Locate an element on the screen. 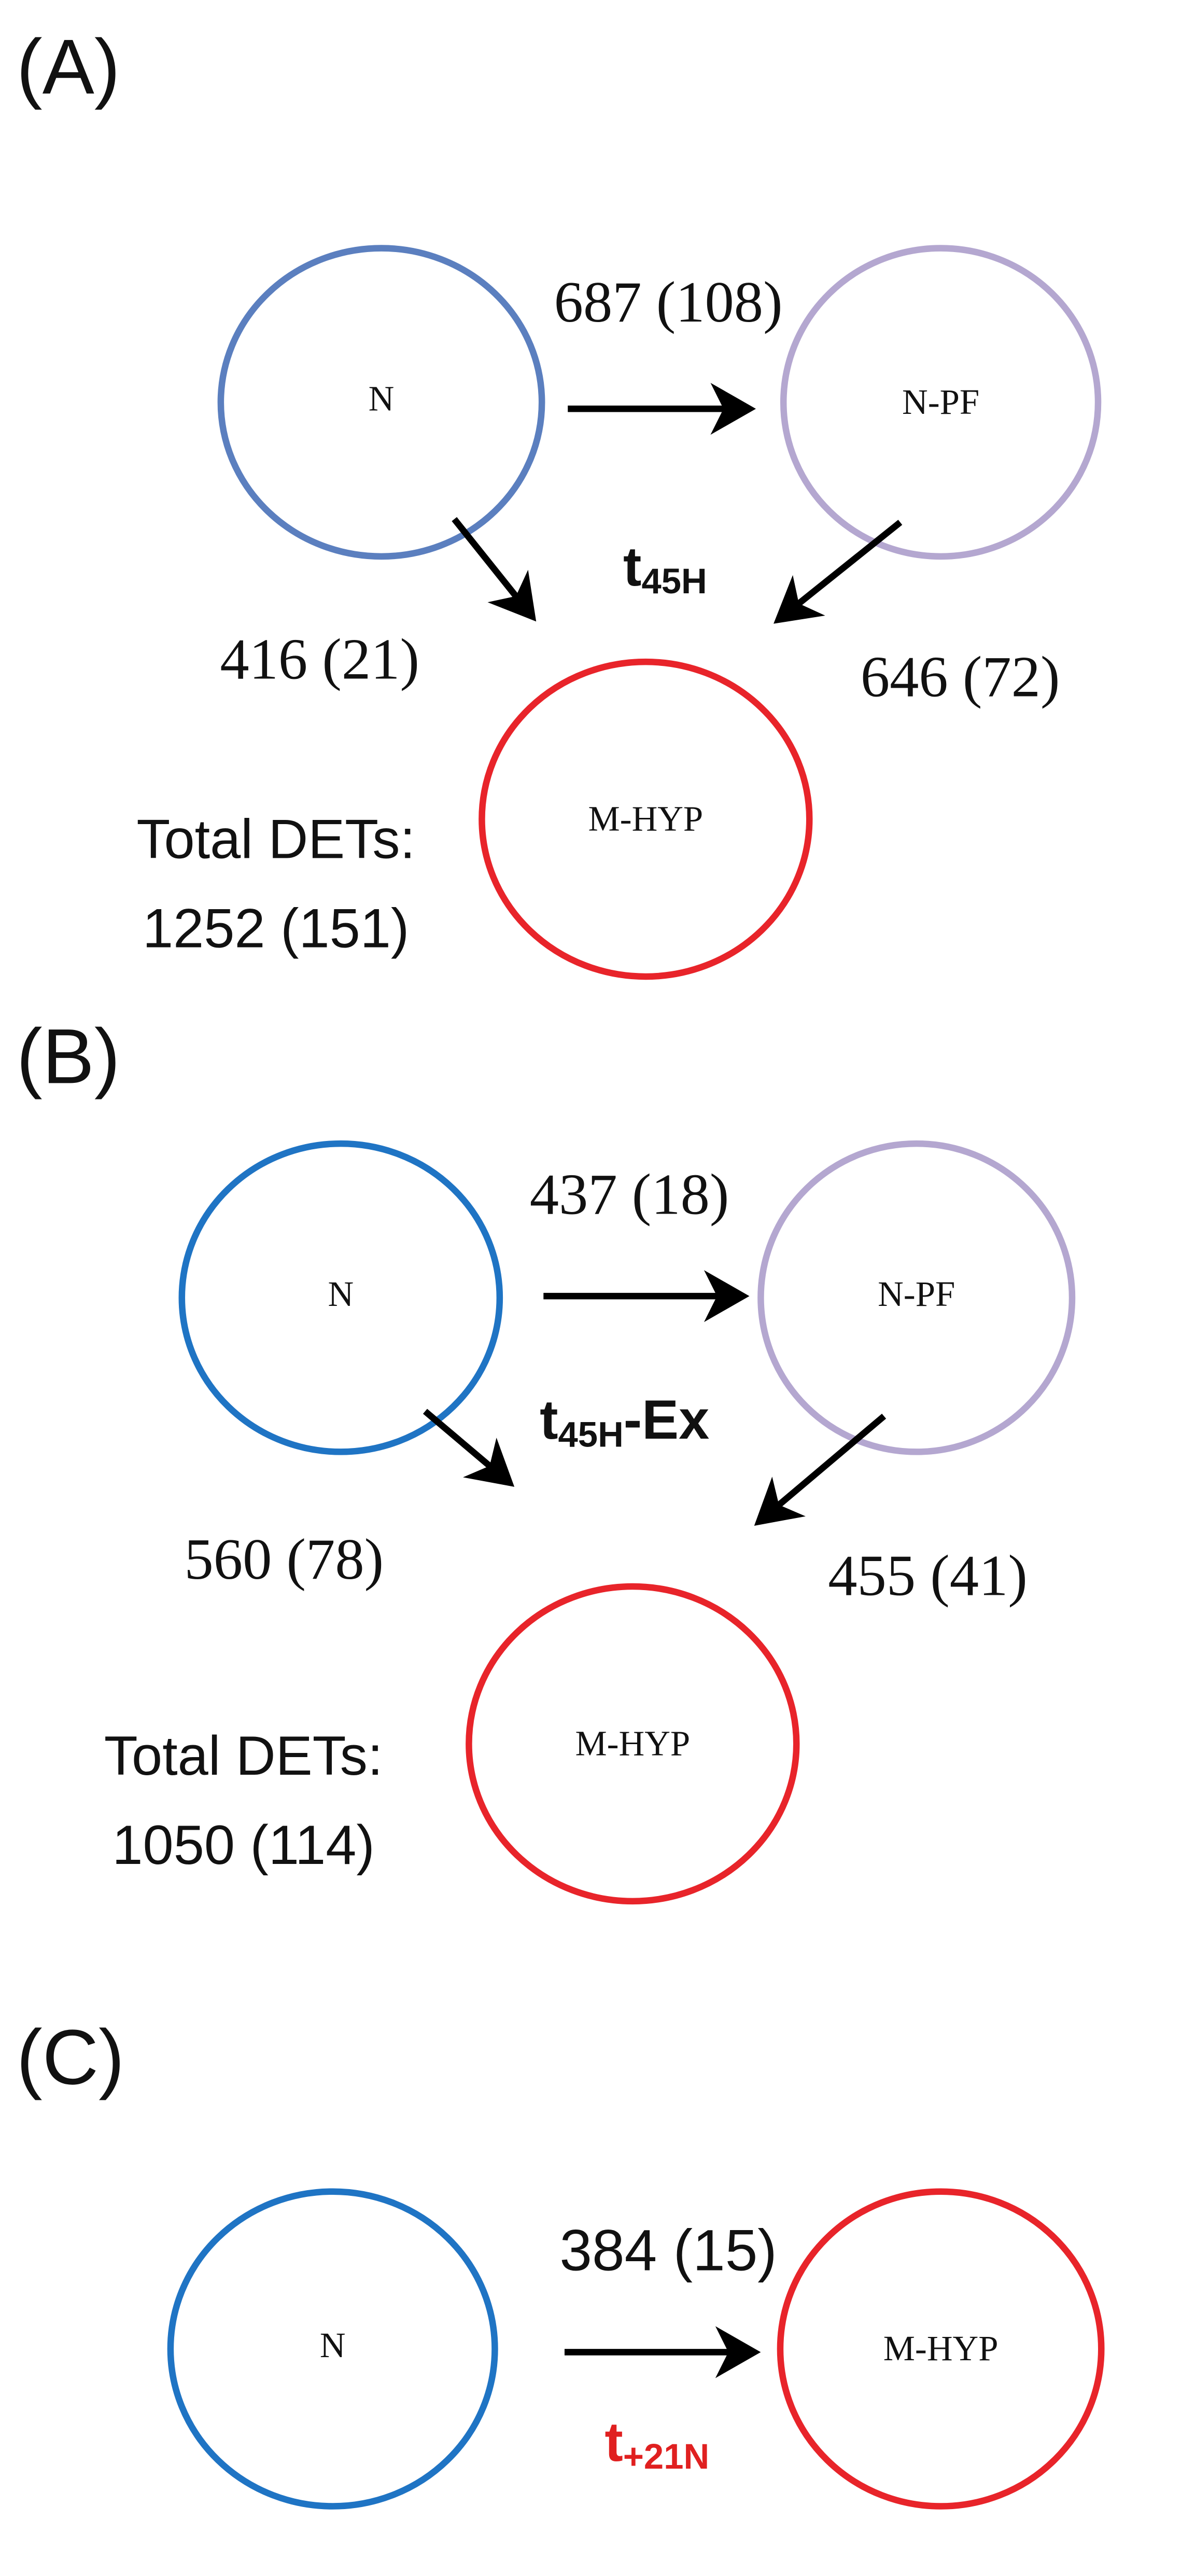 The image size is (1181, 2576). edge-label: 560 (78) is located at coordinates (284, 1559).